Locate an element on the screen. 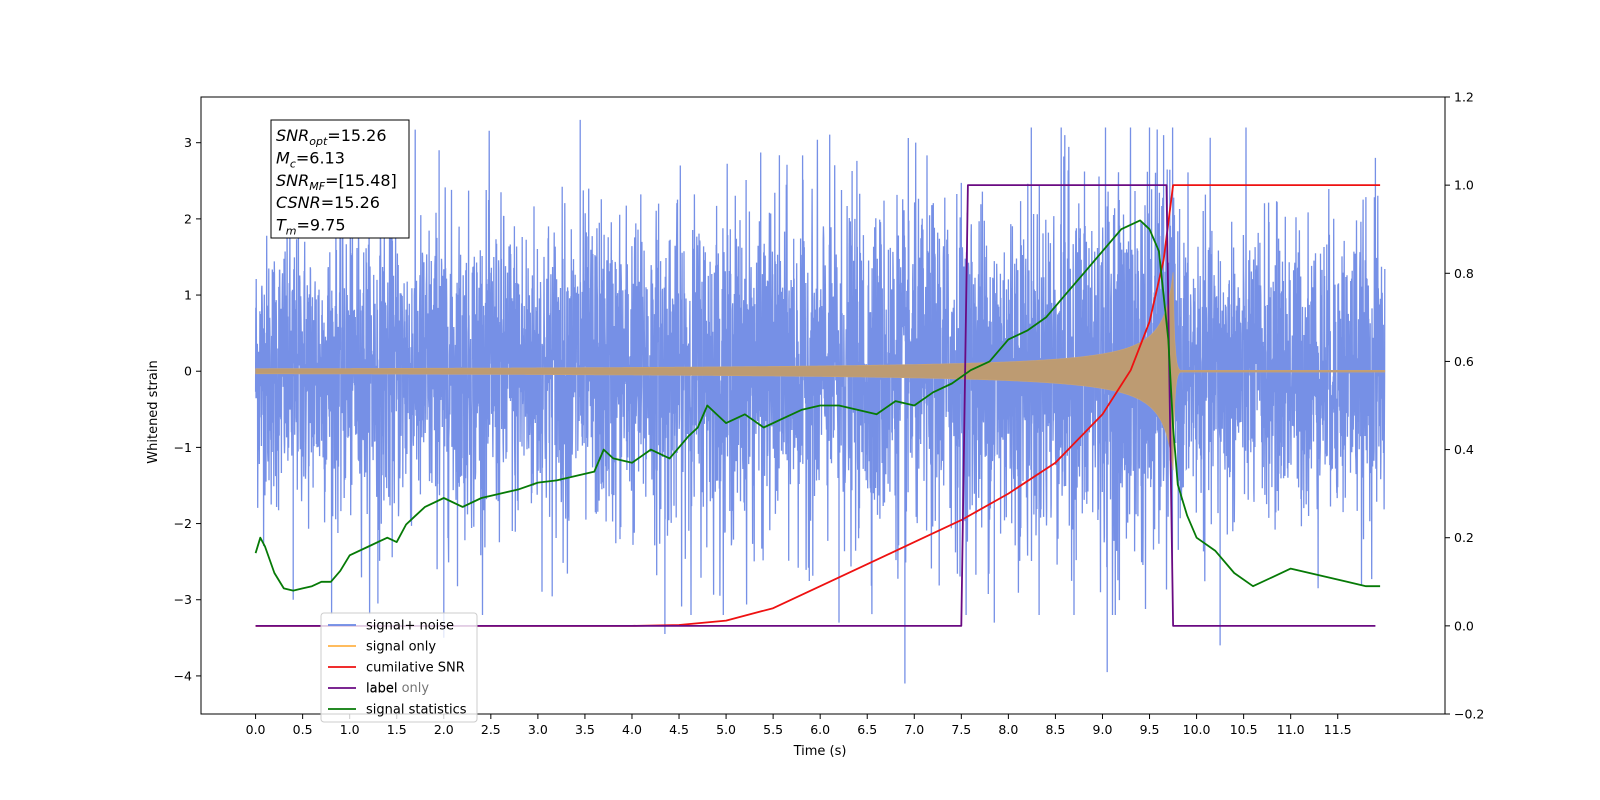  legend-label: label is located at coordinates (381, 689).